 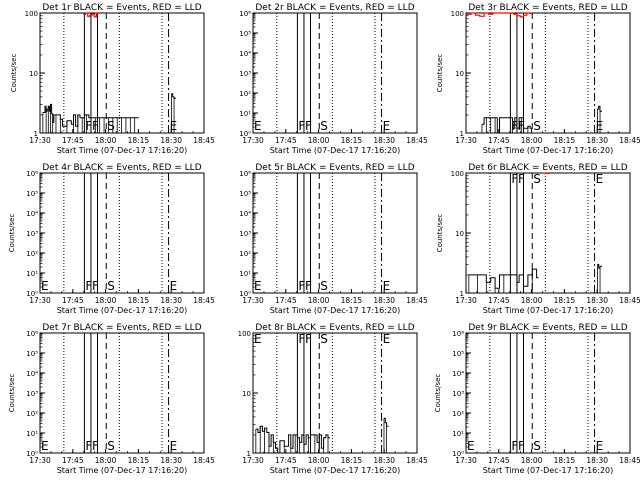 I want to click on y-tick-label: 10, so click(x=246, y=394).